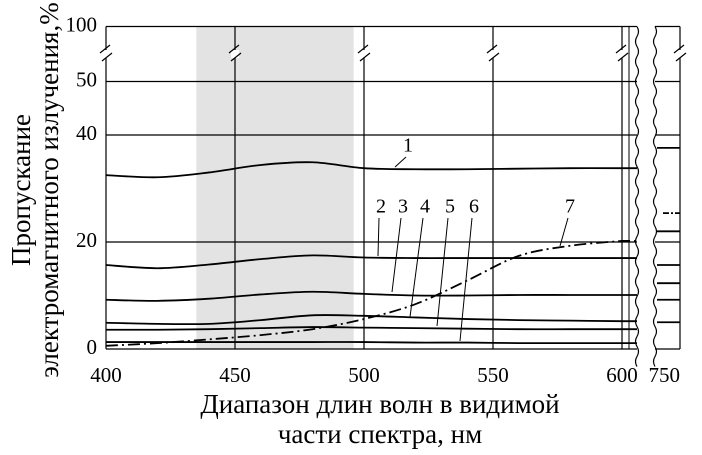 The image size is (702, 455). I want to click on y-tick-label: 100, so click(82, 24).